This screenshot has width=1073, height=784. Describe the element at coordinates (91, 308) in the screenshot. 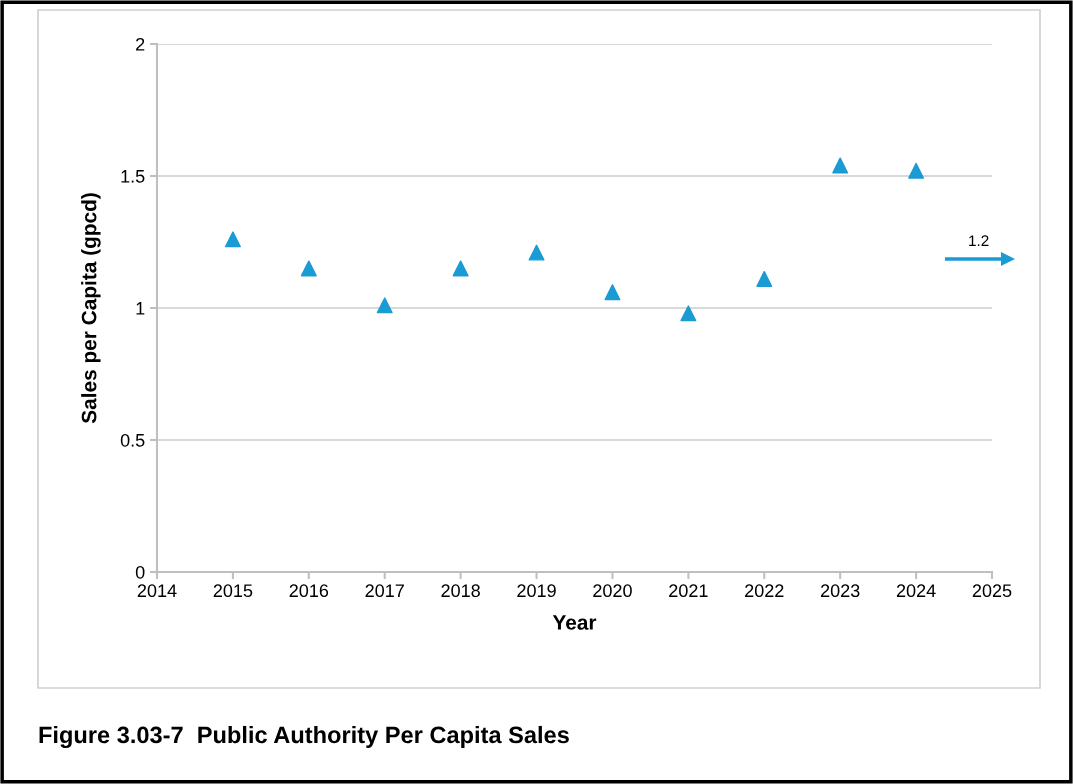

I see `y-axis-title: Sales per Capita (gpcd)` at that location.